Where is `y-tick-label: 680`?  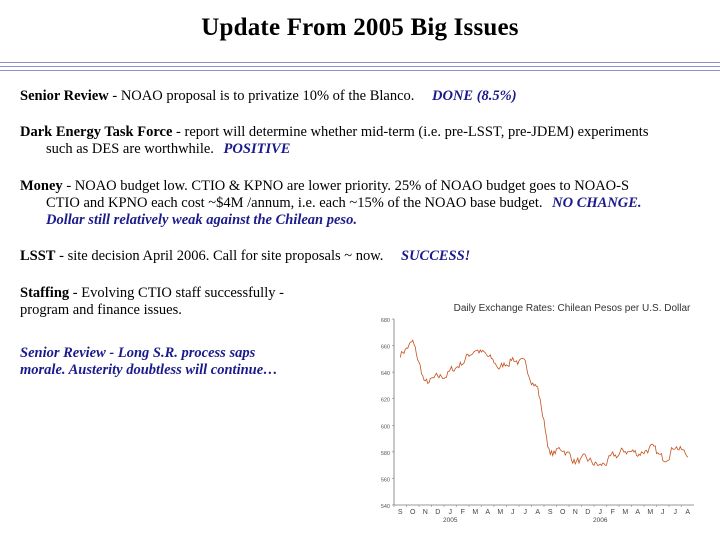
y-tick-label: 680 is located at coordinates (385, 321).